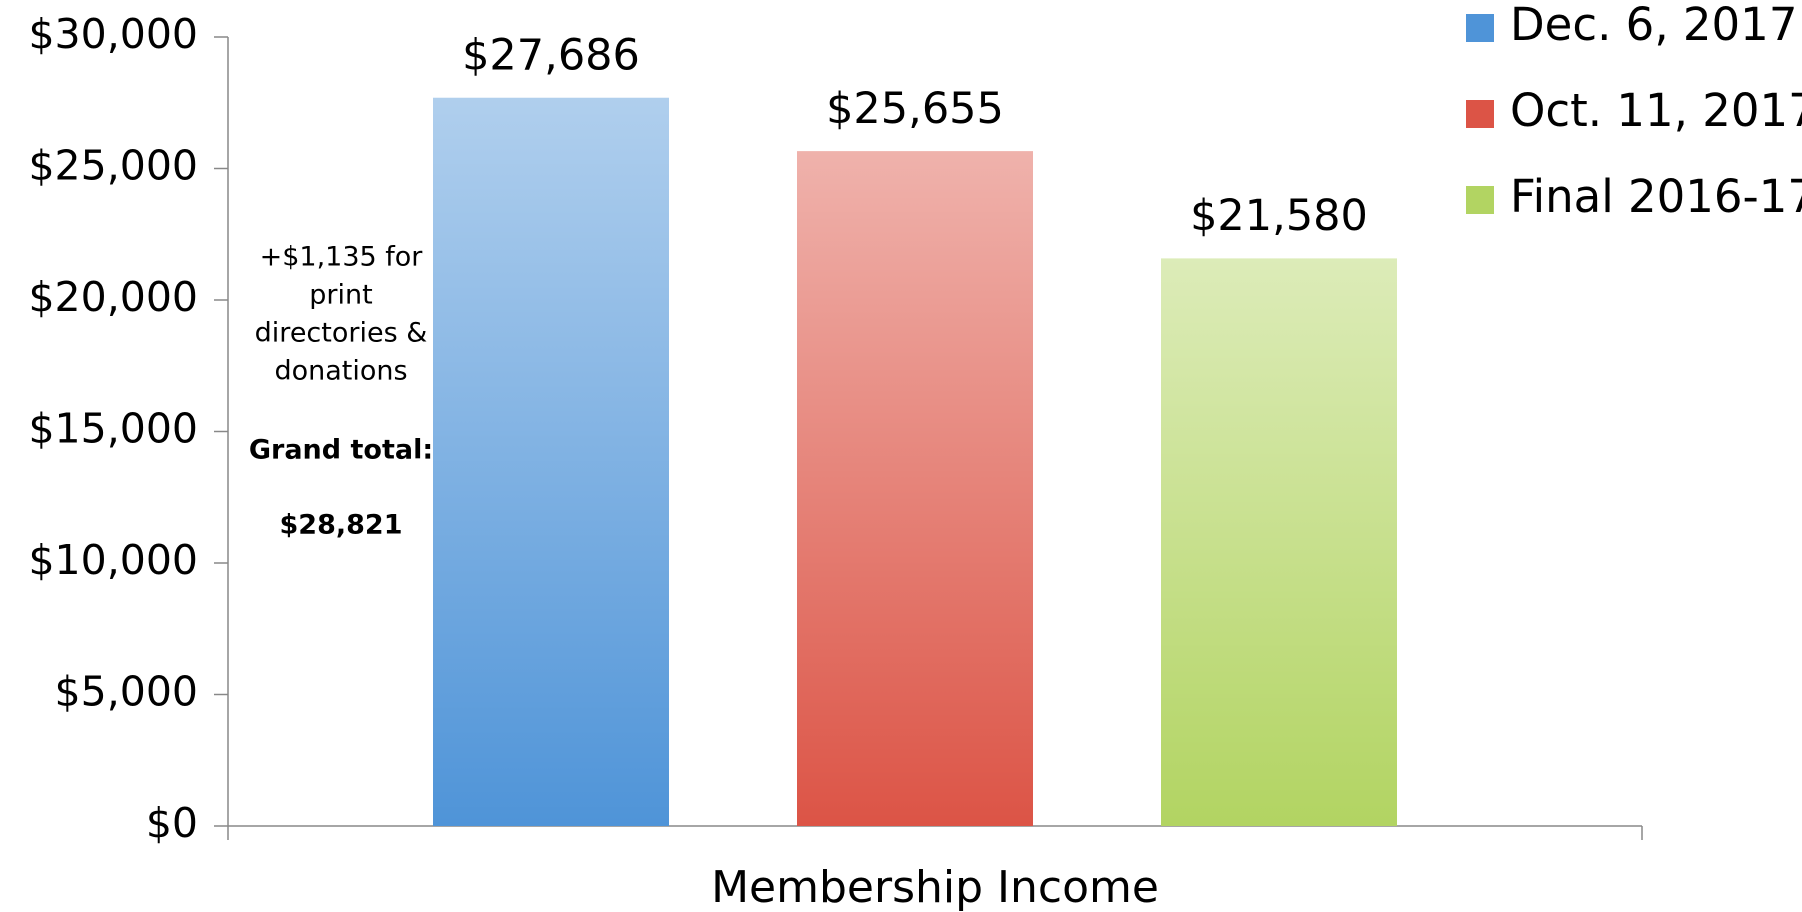 This screenshot has width=1802, height=912. I want to click on y-tick-label: $15,000, so click(113, 429).